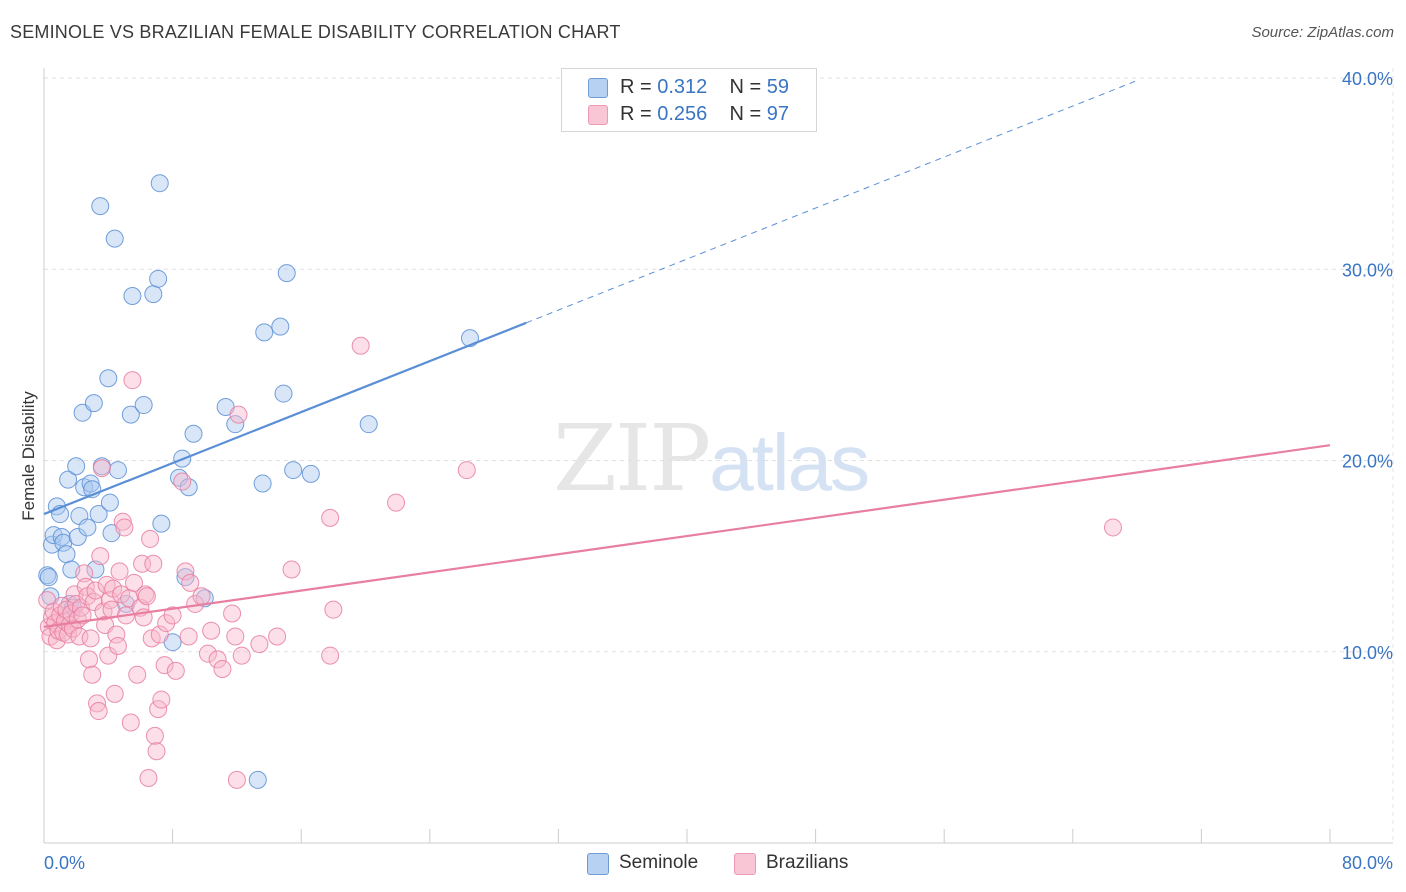  What do you see at coordinates (778, 114) in the screenshot?
I see `legend-n-value-brazilians: 97` at bounding box center [778, 114].